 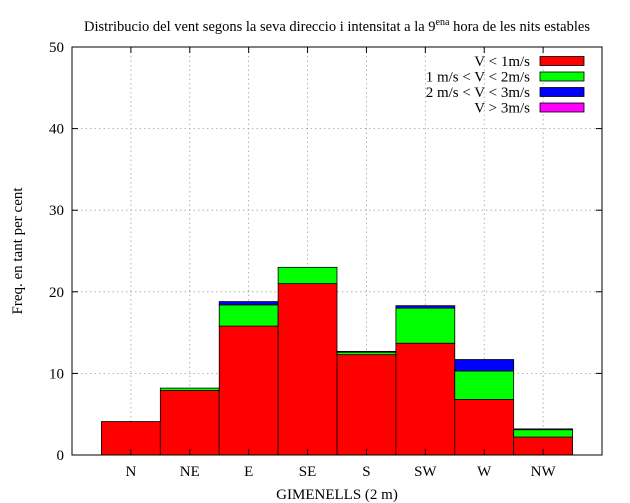 What do you see at coordinates (478, 78) in the screenshot?
I see `legend-label: 1 m/s < V < 2m/s` at bounding box center [478, 78].